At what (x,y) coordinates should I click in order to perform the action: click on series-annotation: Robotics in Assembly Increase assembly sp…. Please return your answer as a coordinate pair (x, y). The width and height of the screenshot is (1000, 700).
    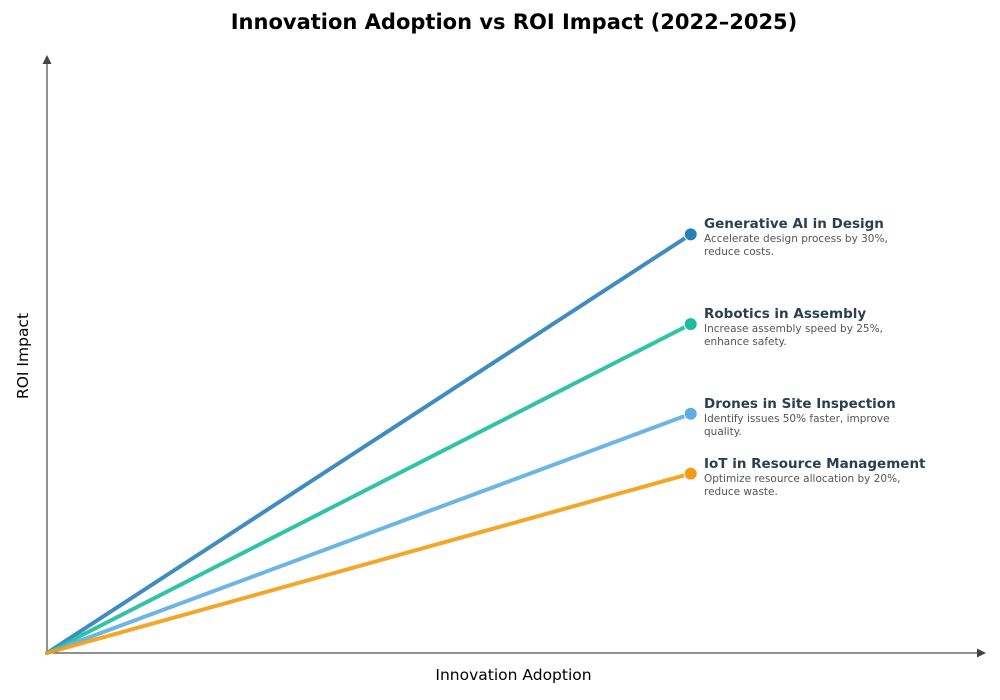
    Looking at the image, I should click on (806, 327).